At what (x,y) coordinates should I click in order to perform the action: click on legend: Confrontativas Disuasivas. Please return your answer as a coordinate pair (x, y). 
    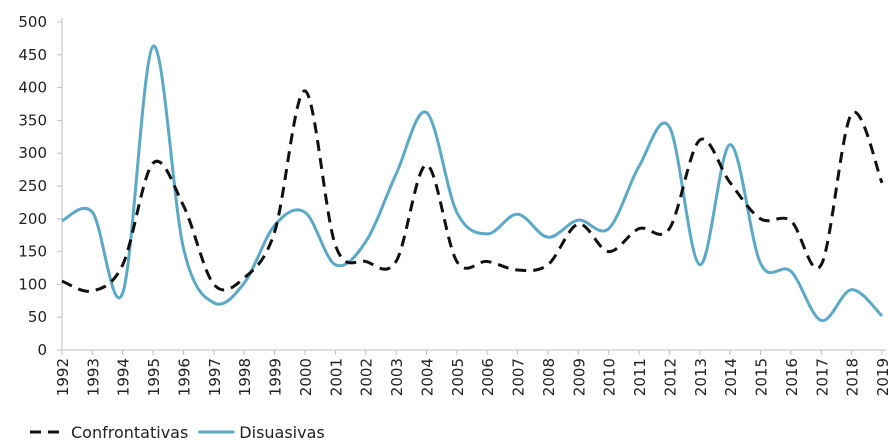
    Looking at the image, I should click on (177, 432).